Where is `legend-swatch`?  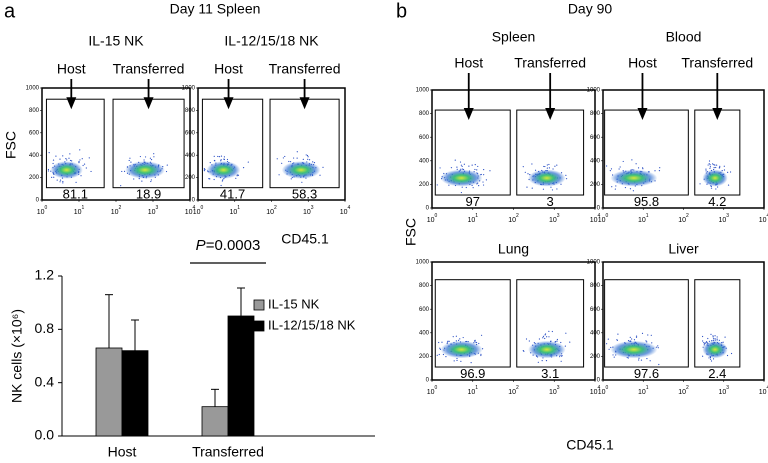
legend-swatch is located at coordinates (259, 326).